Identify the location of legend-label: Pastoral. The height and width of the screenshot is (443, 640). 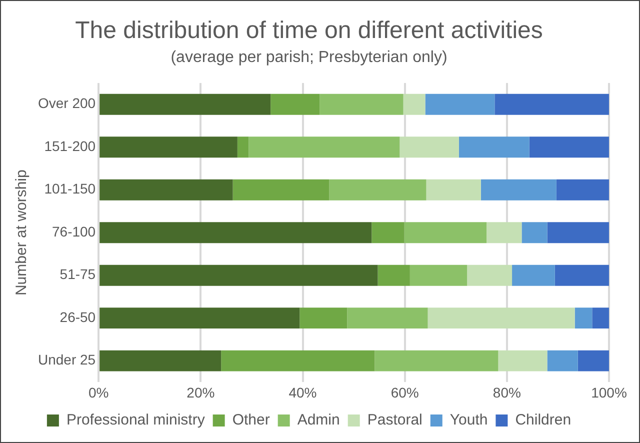
(394, 420).